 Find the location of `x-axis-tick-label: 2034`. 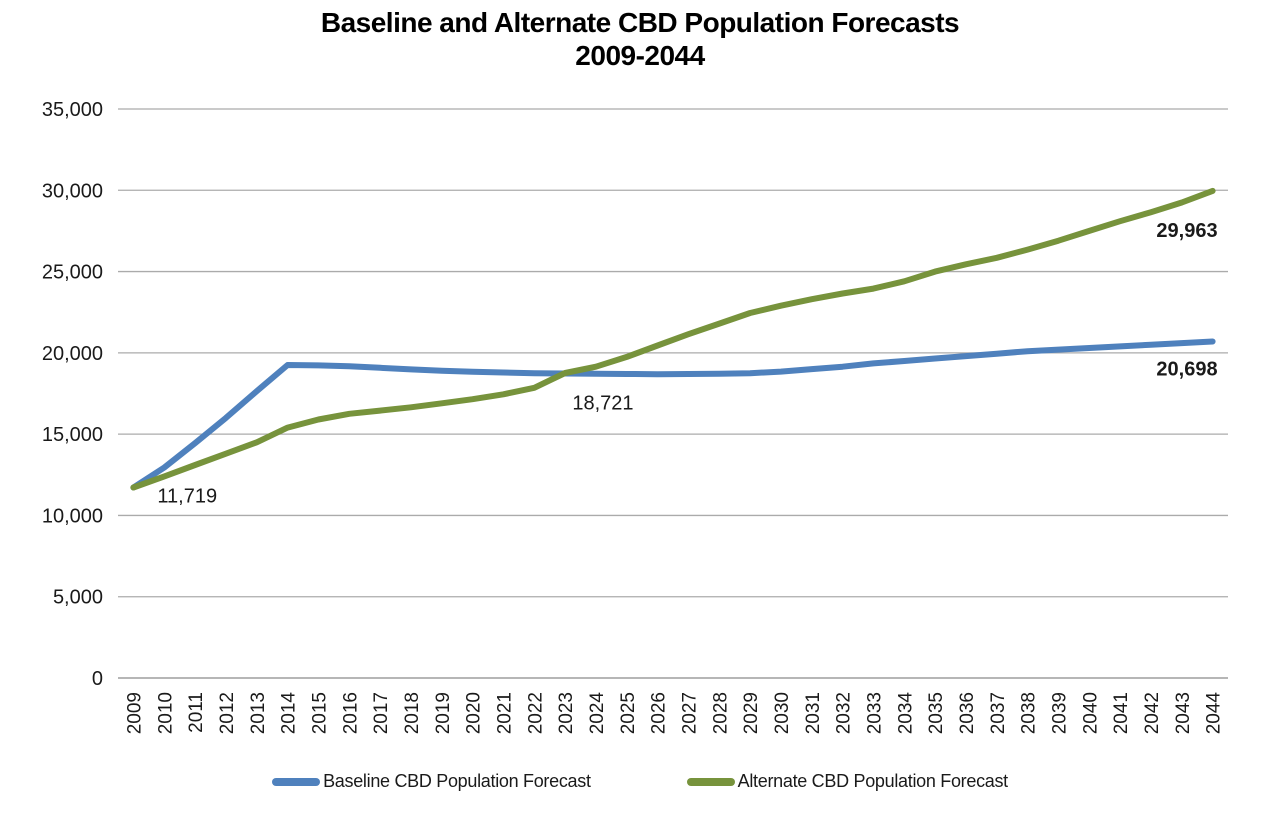

x-axis-tick-label: 2034 is located at coordinates (905, 713).